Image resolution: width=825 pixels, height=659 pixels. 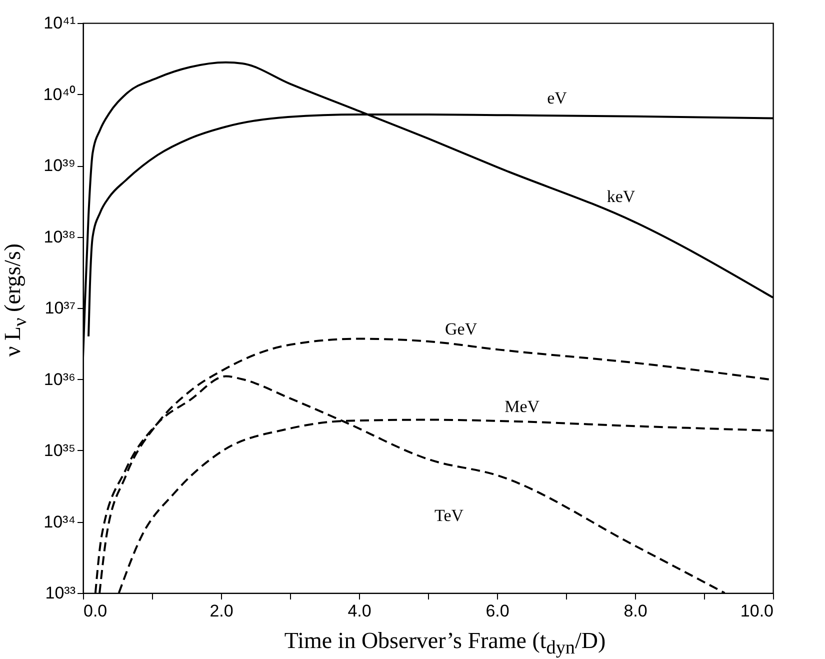 What do you see at coordinates (757, 611) in the screenshot?
I see `x-tick-label: 10.0` at bounding box center [757, 611].